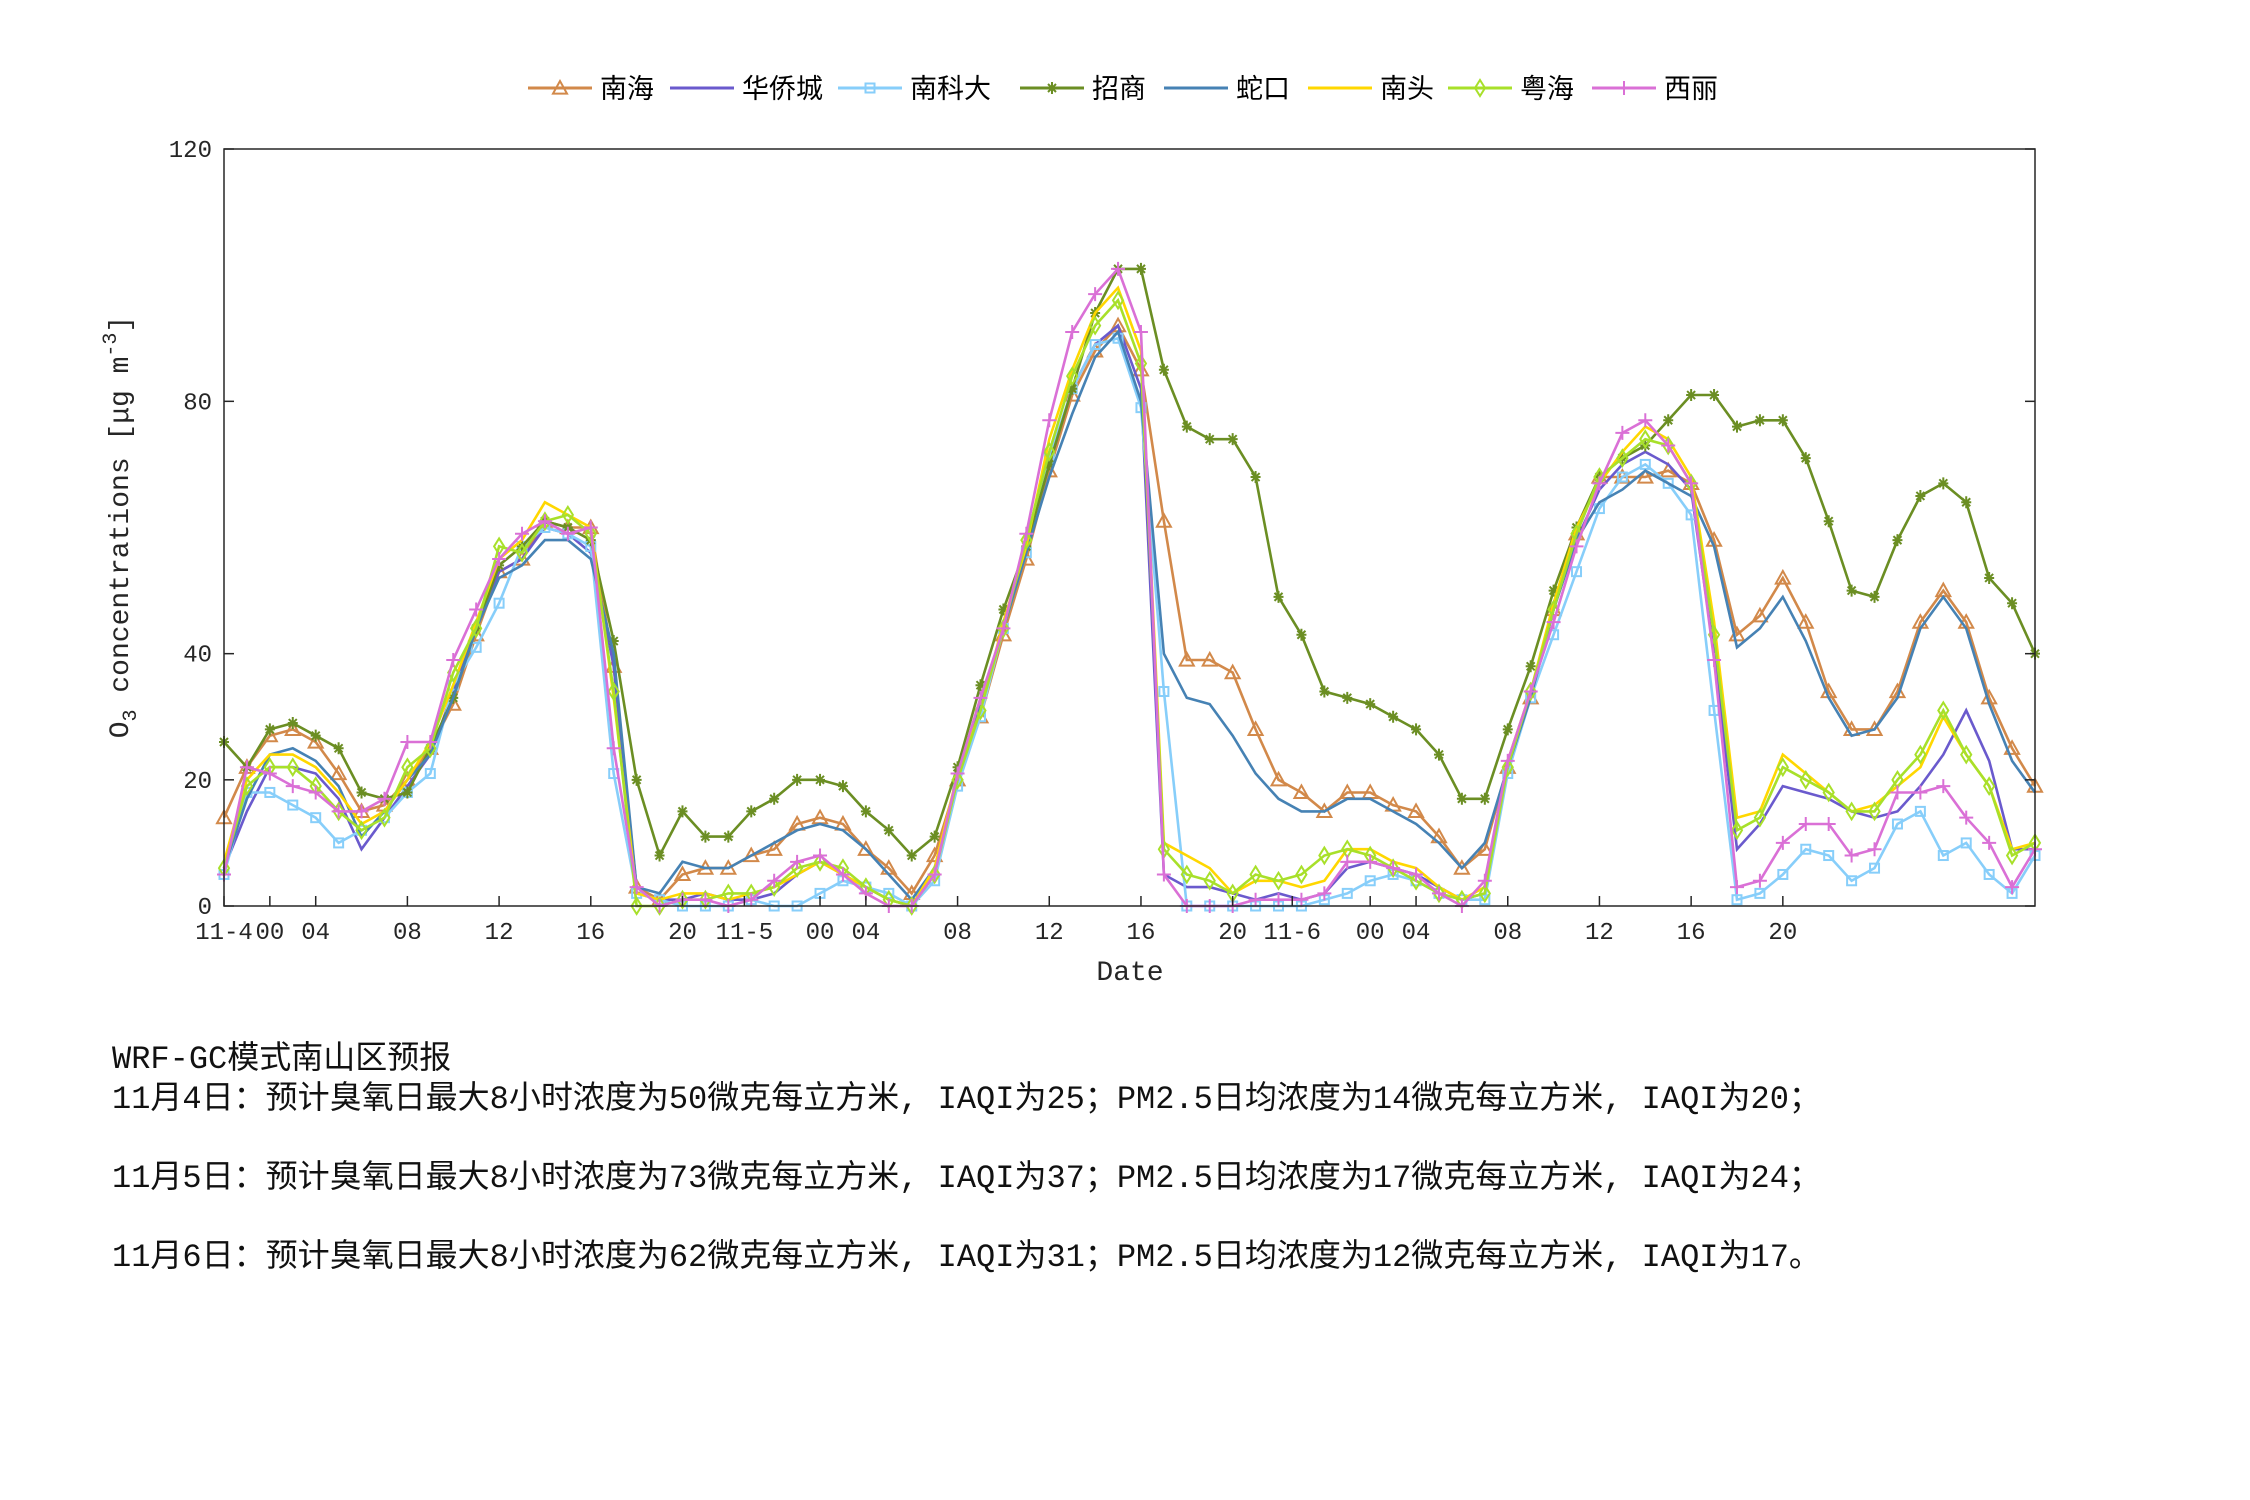  I want to click on legend-item: 南海, so click(591, 89).